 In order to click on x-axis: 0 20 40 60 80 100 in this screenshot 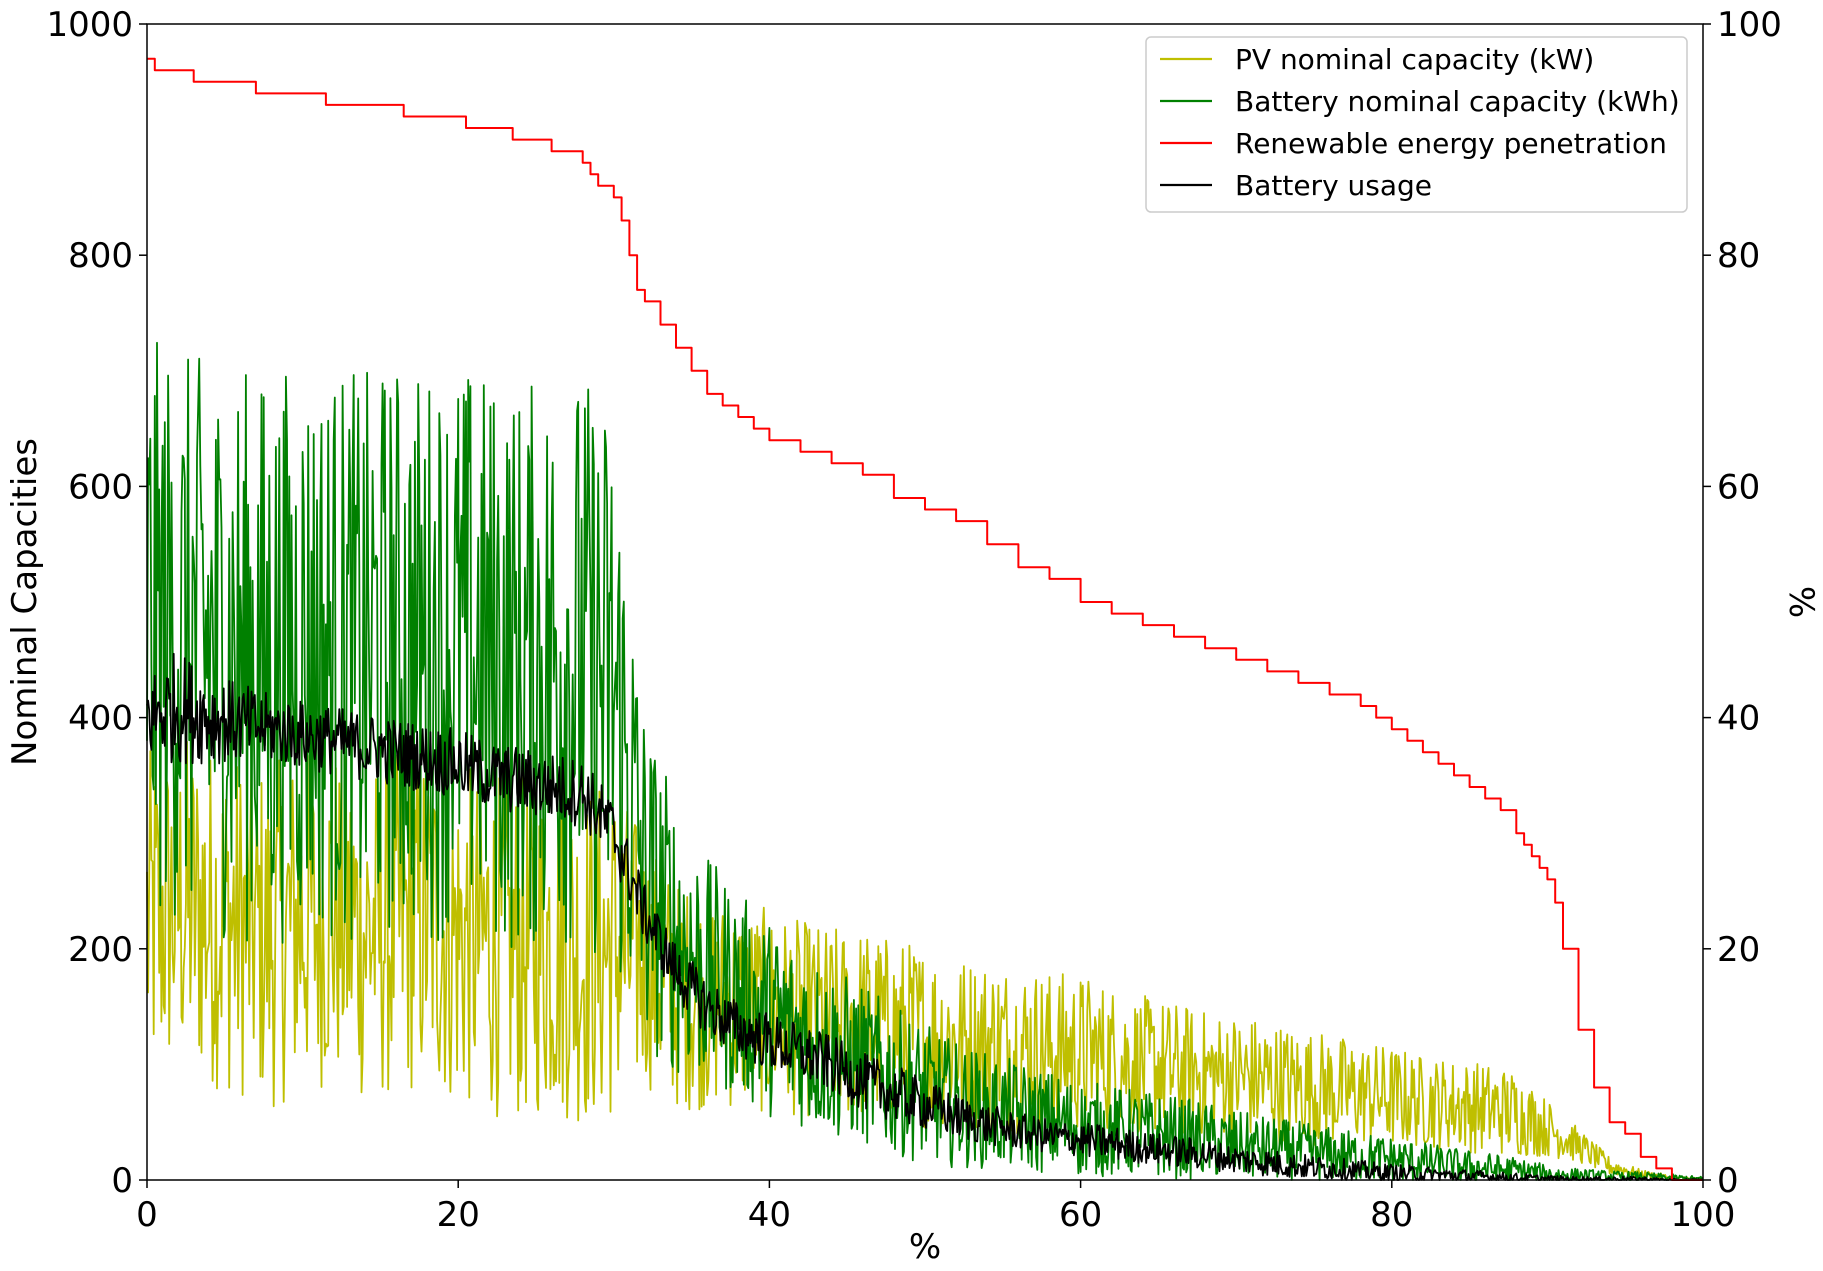, I will do `click(935, 1207)`.